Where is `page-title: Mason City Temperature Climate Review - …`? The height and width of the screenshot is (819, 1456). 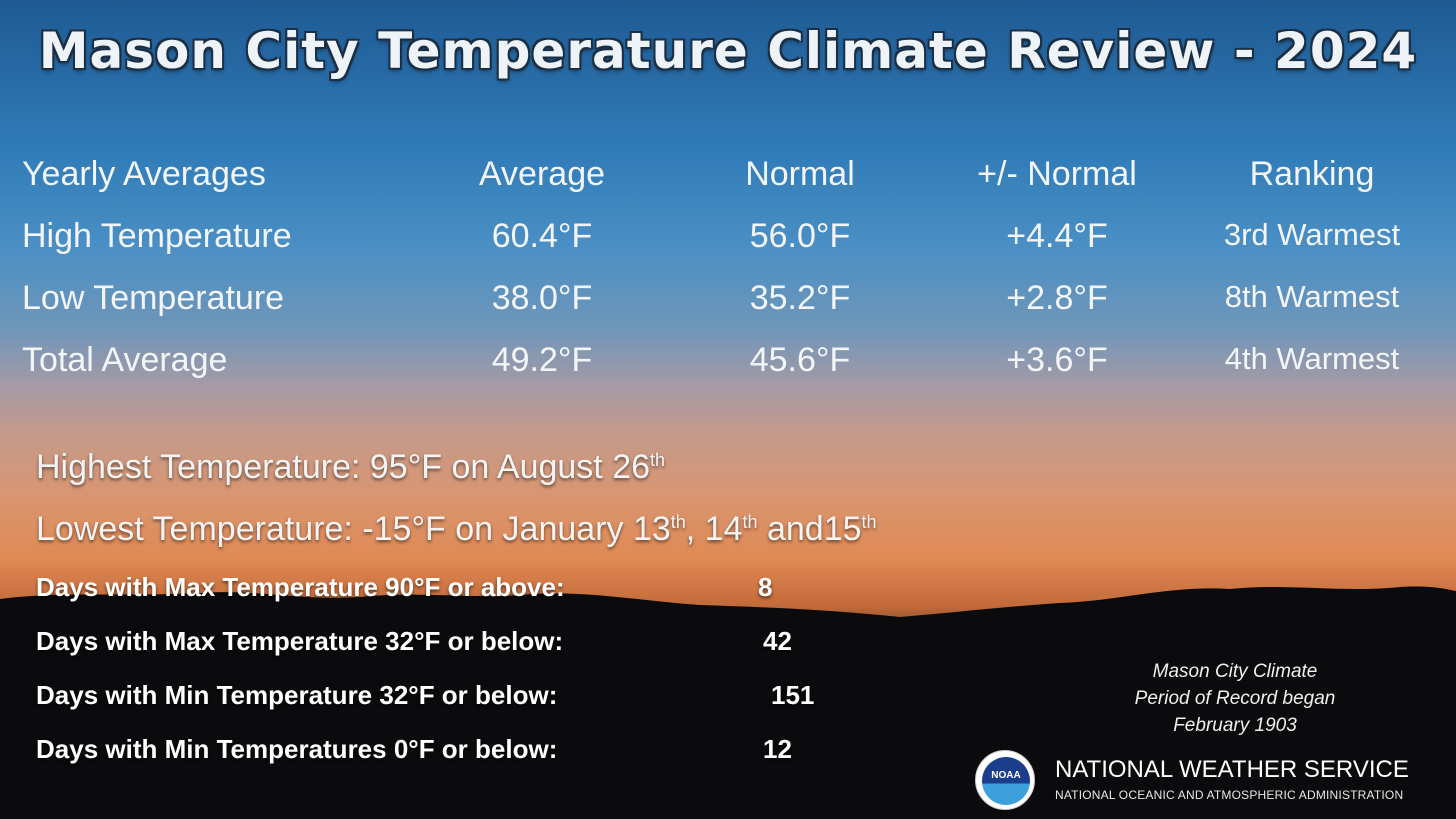
page-title: Mason City Temperature Climate Review - … is located at coordinates (728, 51).